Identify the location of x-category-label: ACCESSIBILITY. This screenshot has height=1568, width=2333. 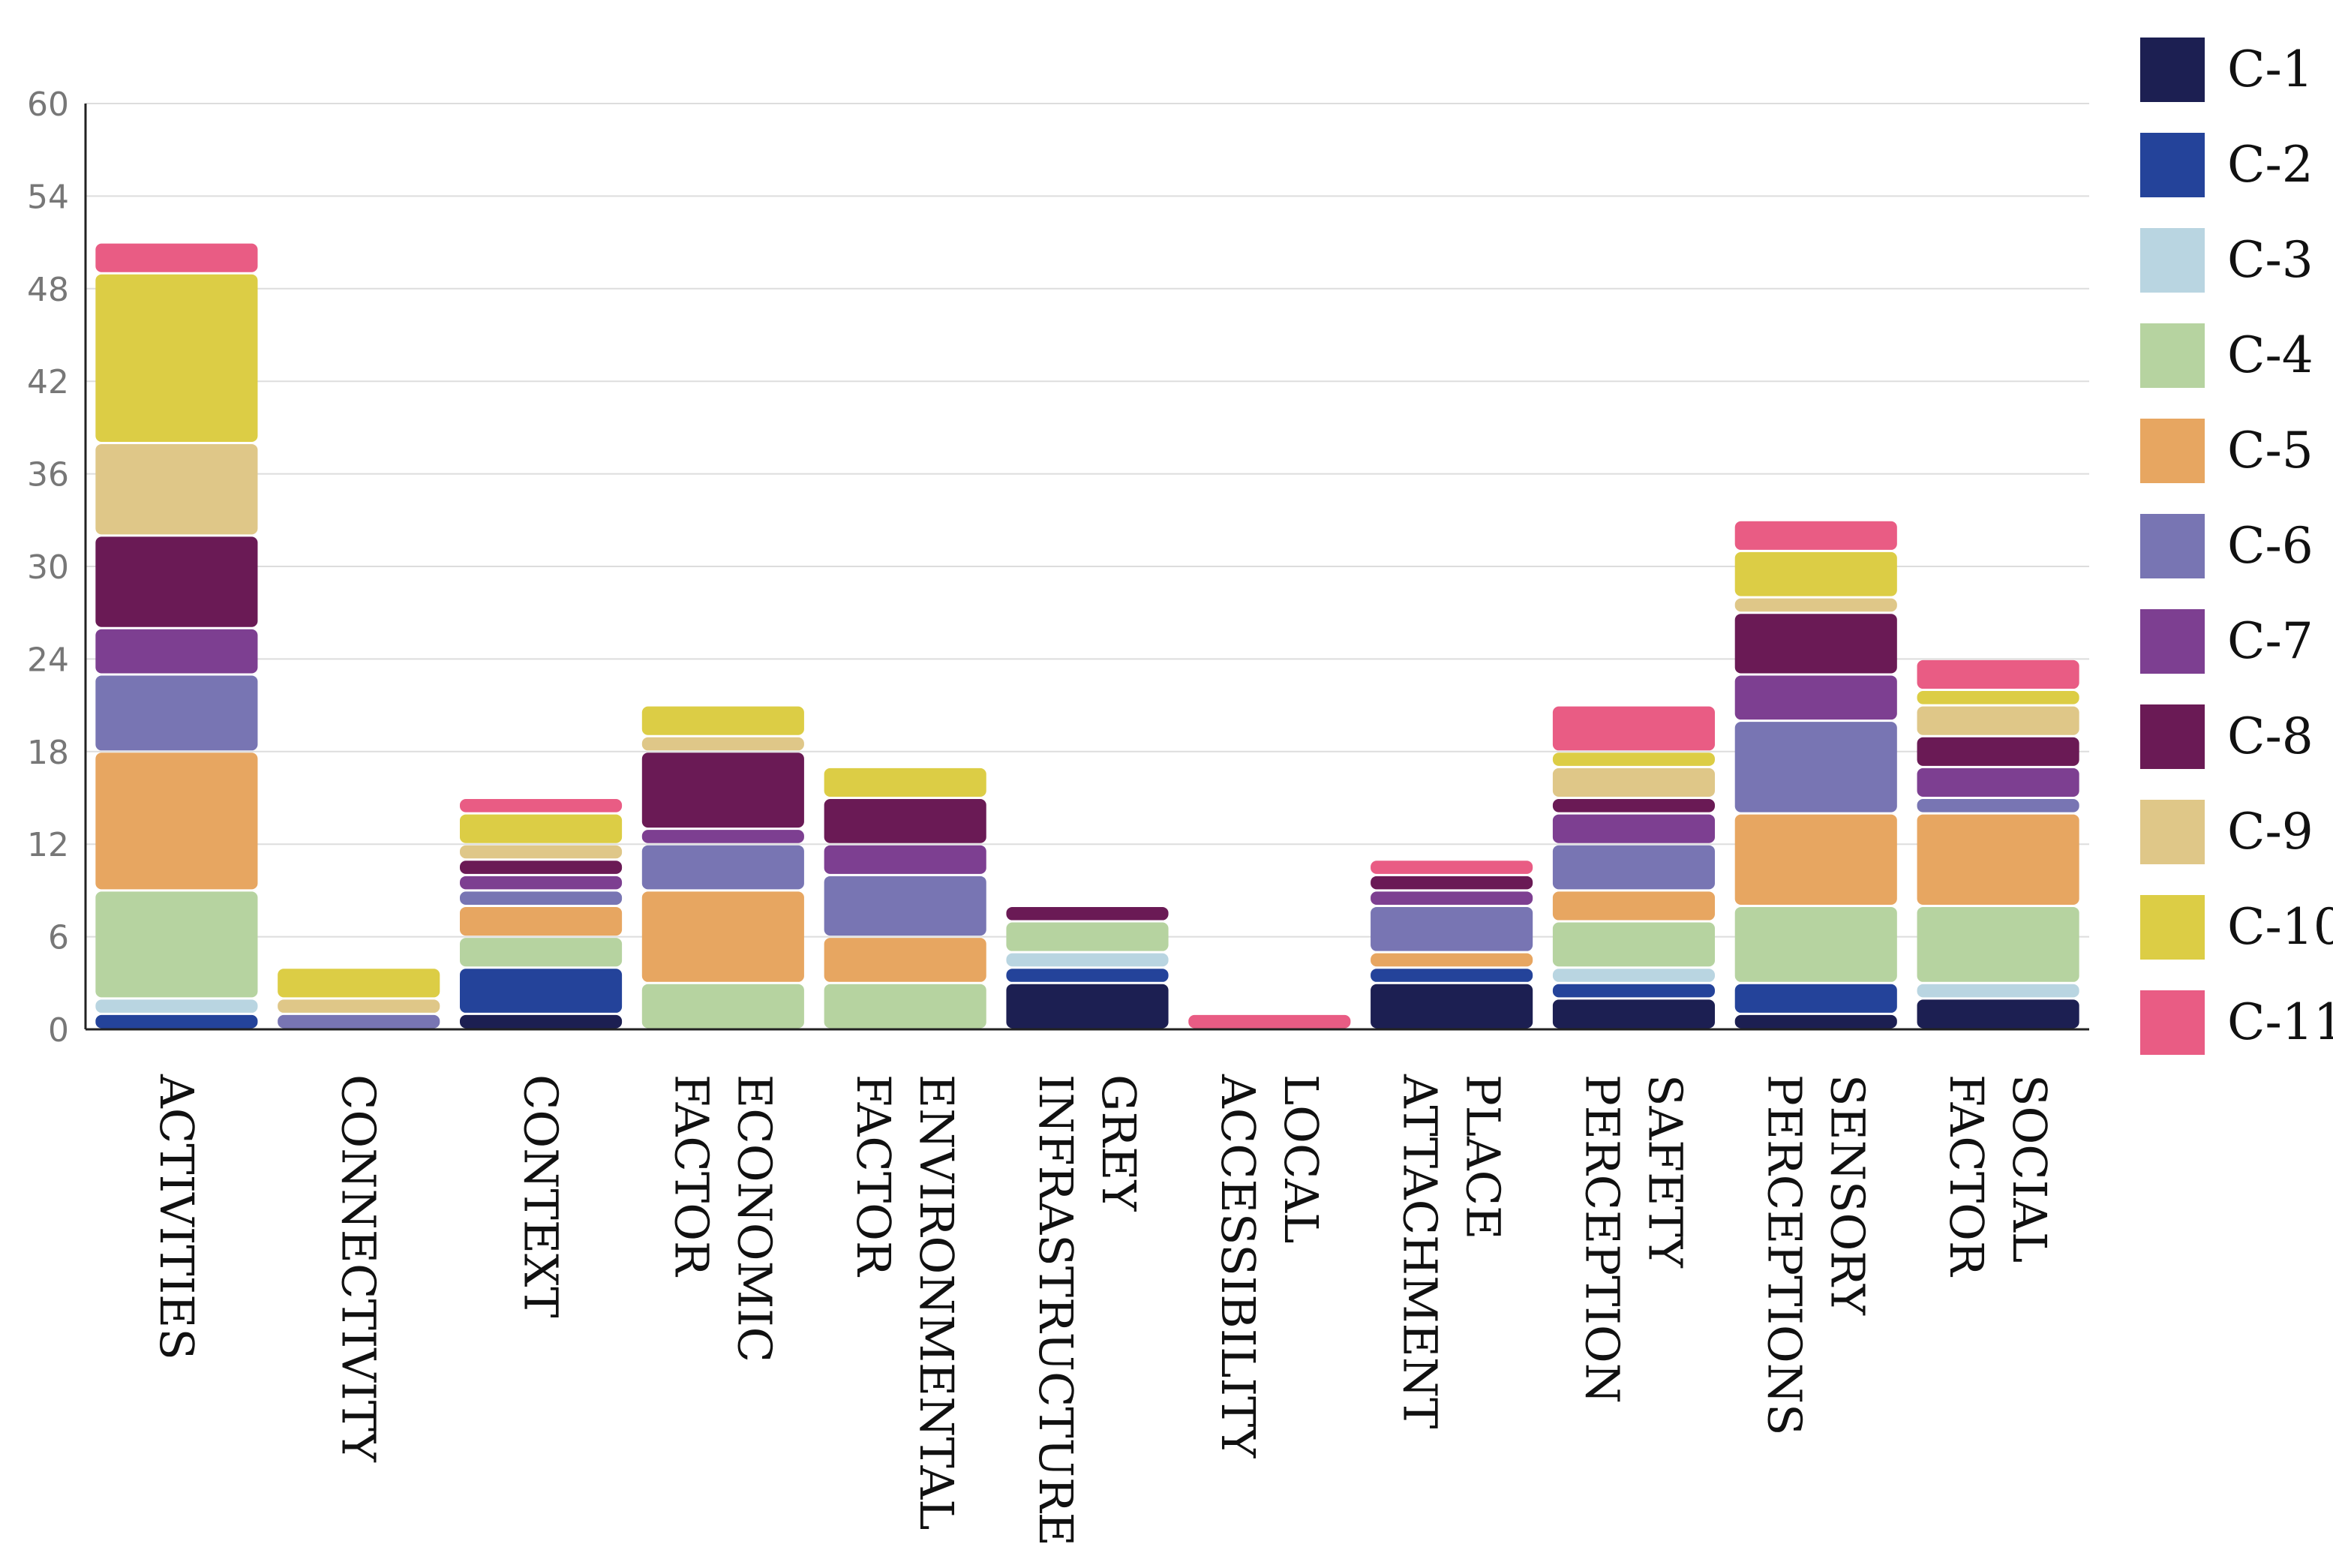
(1238, 1266).